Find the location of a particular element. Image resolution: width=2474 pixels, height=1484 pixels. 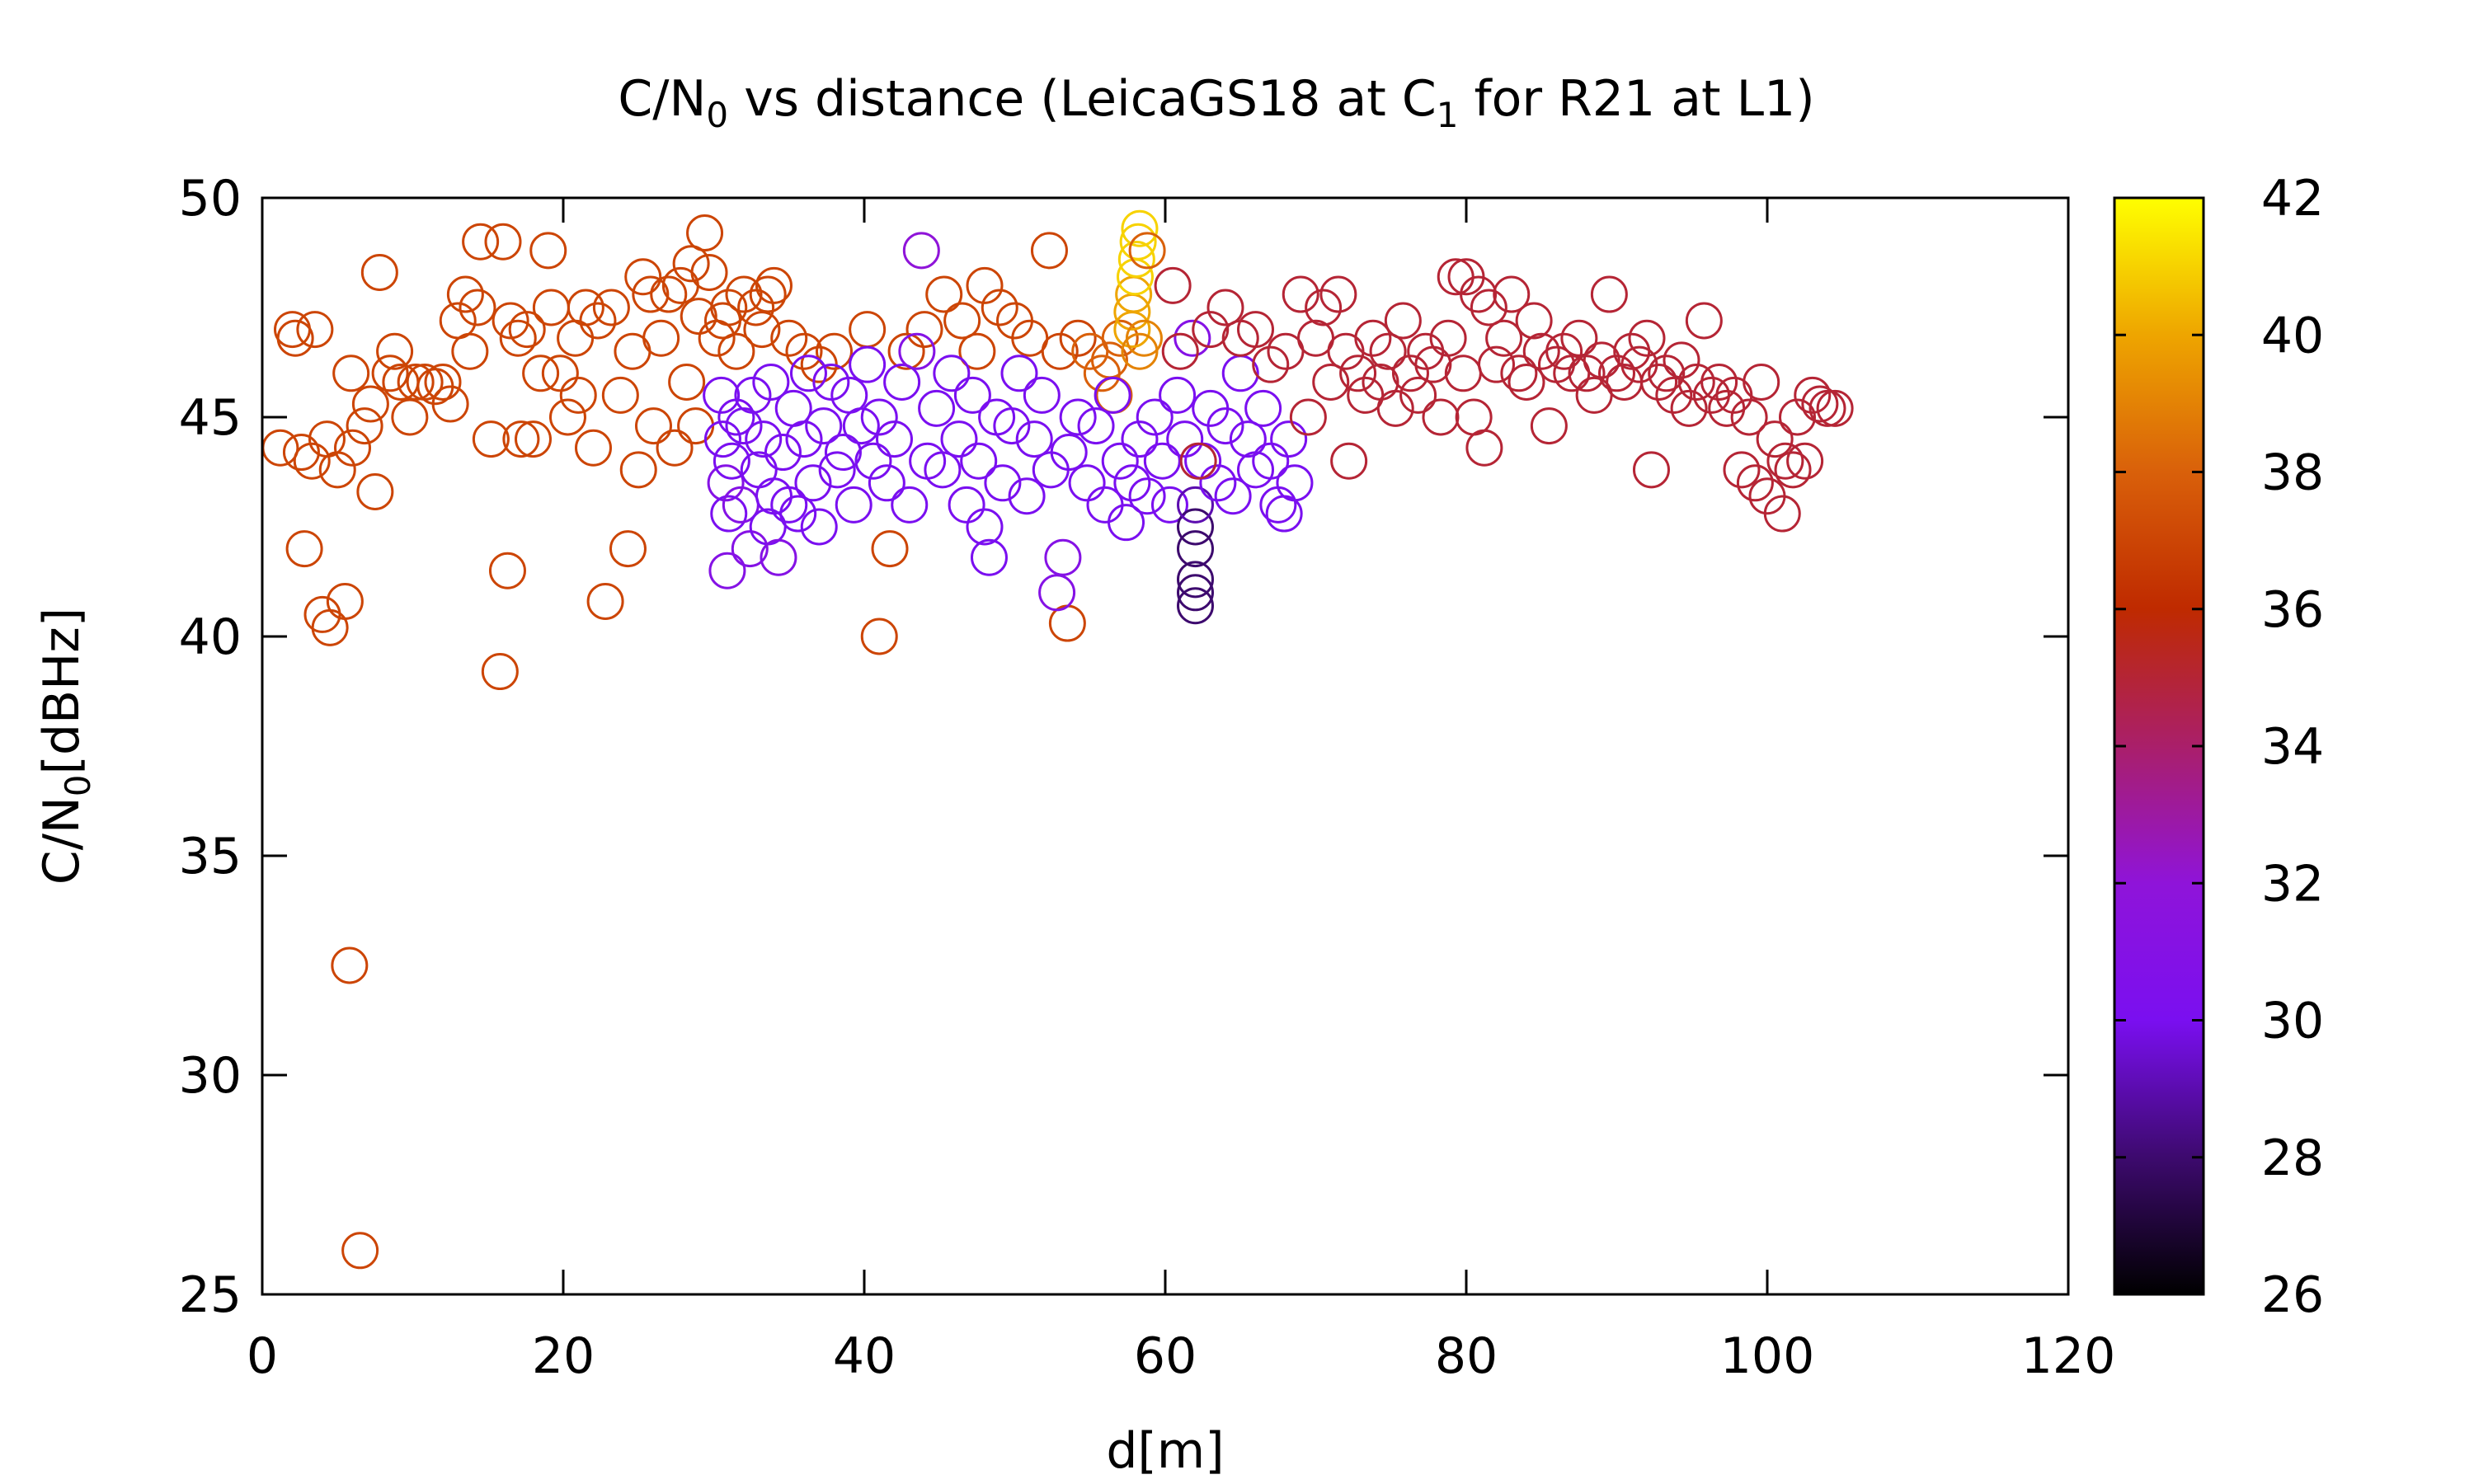

x-axis-label: d[m] is located at coordinates (1165, 1451).